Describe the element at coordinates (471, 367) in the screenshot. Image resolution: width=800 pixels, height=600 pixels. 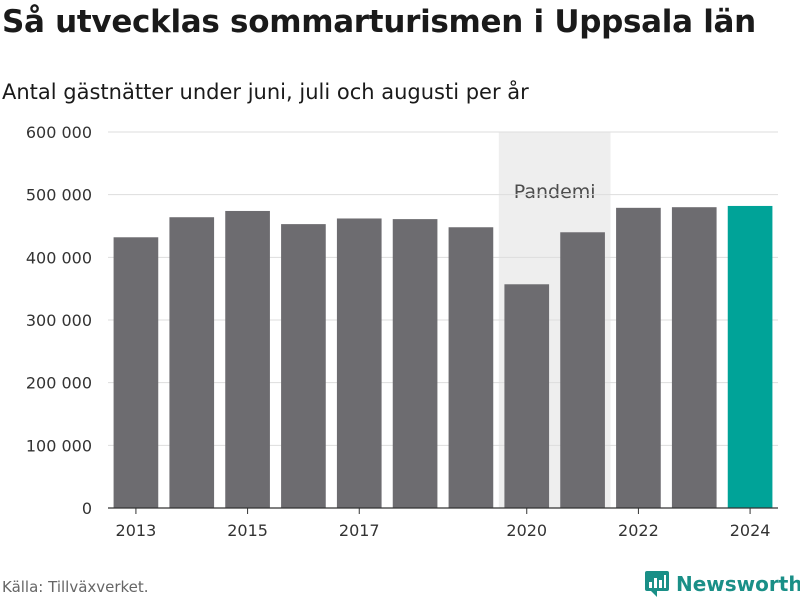
I see `bar-2019` at that location.